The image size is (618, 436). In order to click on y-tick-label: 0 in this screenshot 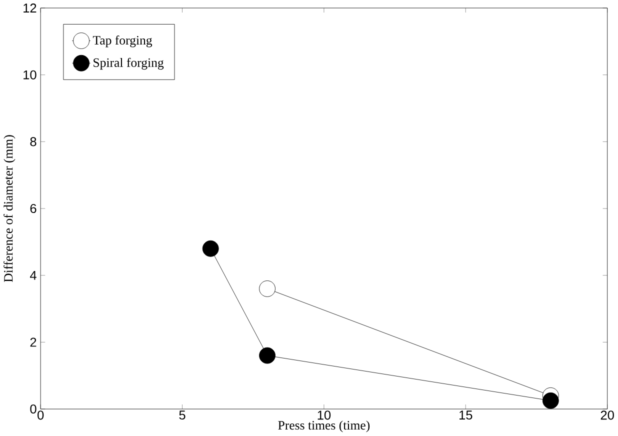, I will do `click(33, 409)`.